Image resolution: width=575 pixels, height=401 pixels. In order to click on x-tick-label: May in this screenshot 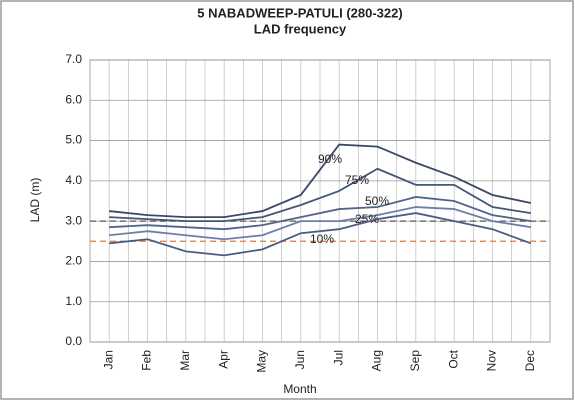, I will do `click(262, 361)`.